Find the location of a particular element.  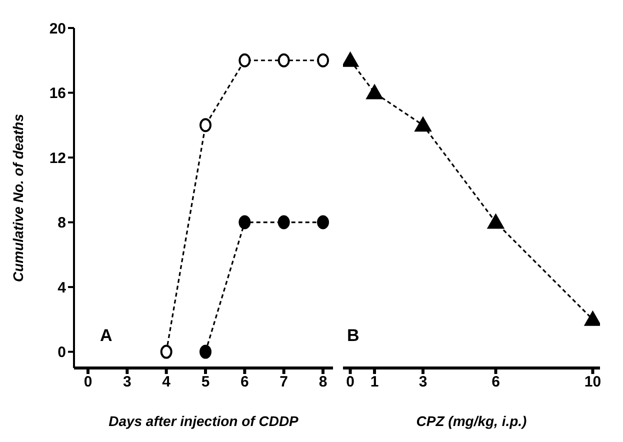

annotation: B is located at coordinates (353, 336).